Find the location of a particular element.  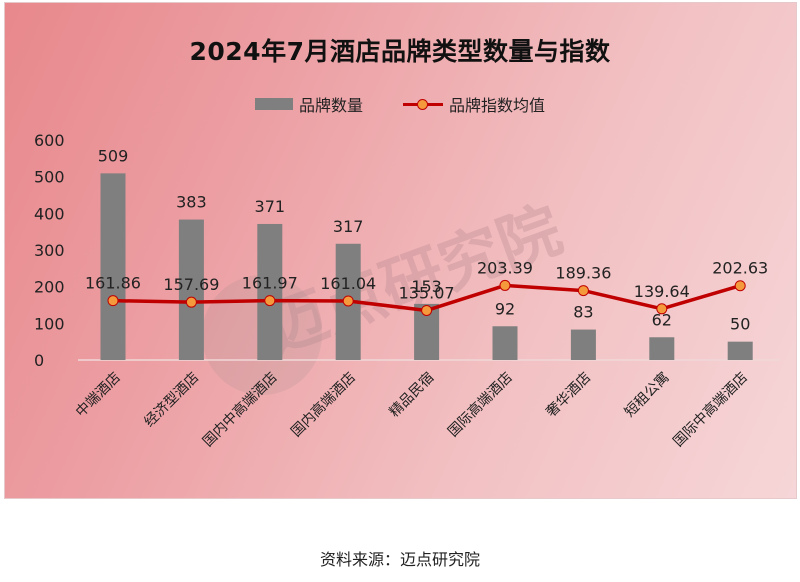

bar-value-label: 50 is located at coordinates (740, 324).